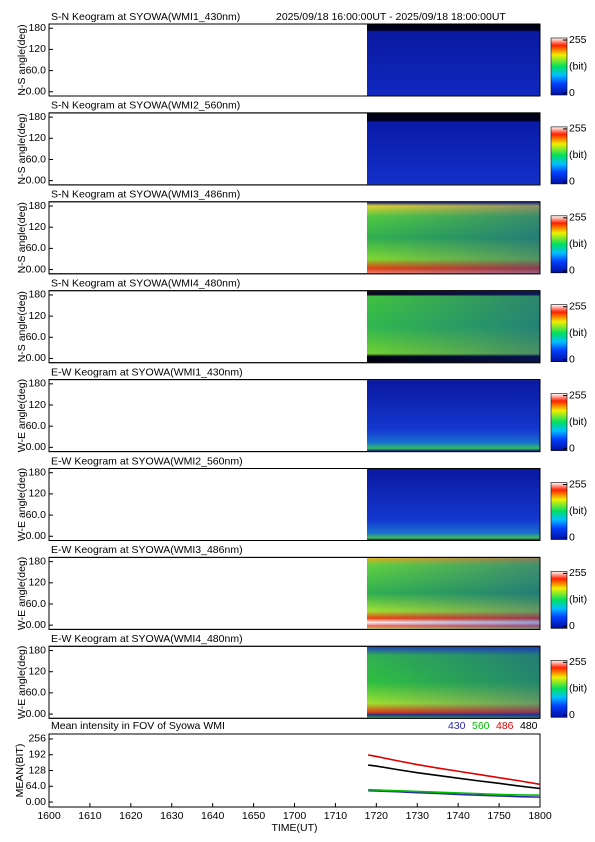  I want to click on x-tick-label: 1650, so click(254, 816).